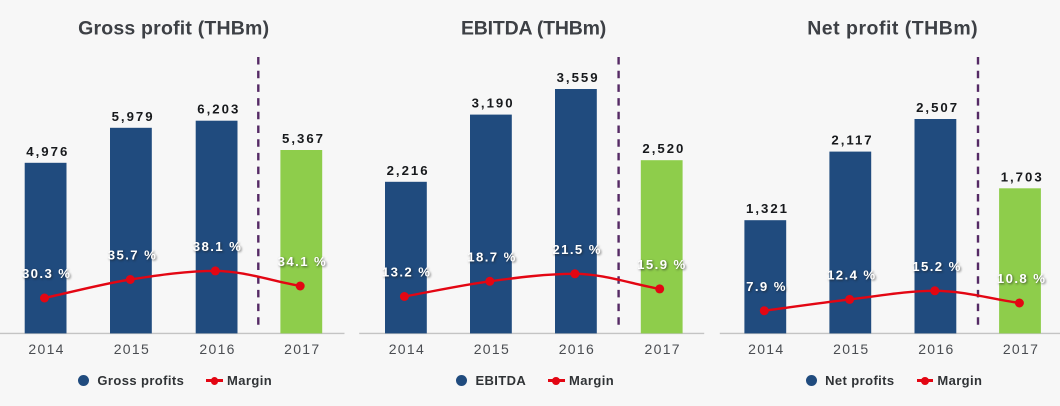 The height and width of the screenshot is (406, 1060). Describe the element at coordinates (217, 246) in the screenshot. I see `svg-text: 38.1 %` at that location.